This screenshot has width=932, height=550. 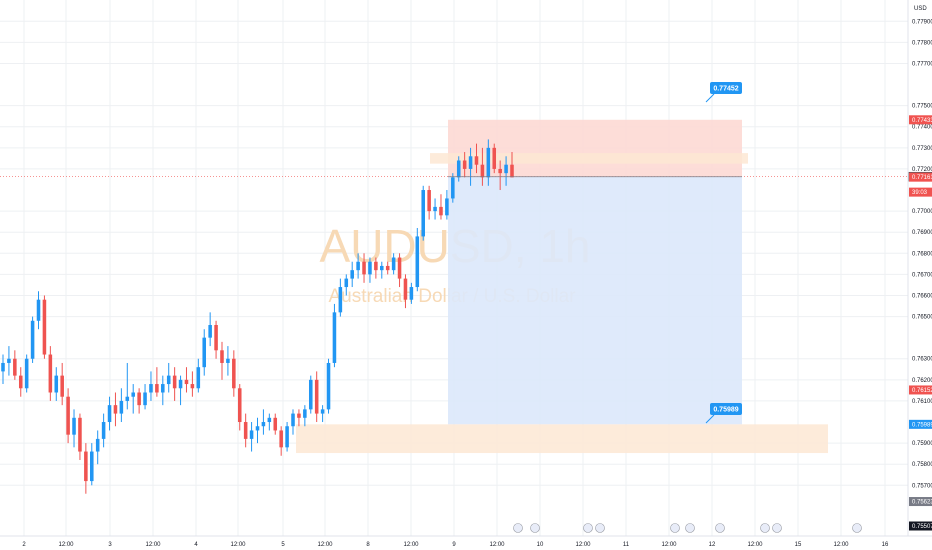 I want to click on price-tick-label: 0.76700, so click(x=922, y=275).